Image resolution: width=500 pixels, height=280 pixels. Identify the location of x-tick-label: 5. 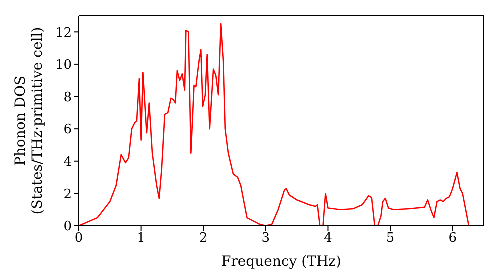
(390, 238).